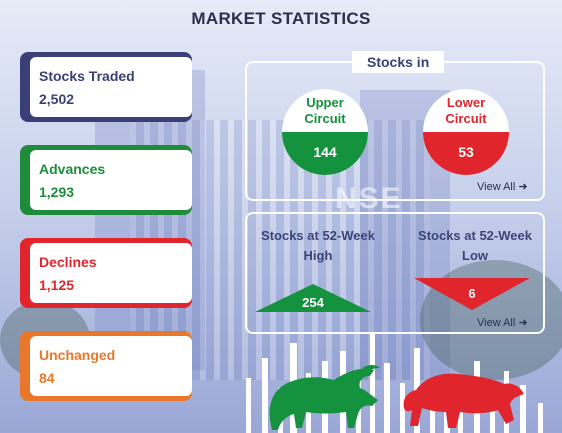 The image size is (562, 433). Describe the element at coordinates (466, 110) in the screenshot. I see `lower-circuit-label: Lower Circuit` at that location.